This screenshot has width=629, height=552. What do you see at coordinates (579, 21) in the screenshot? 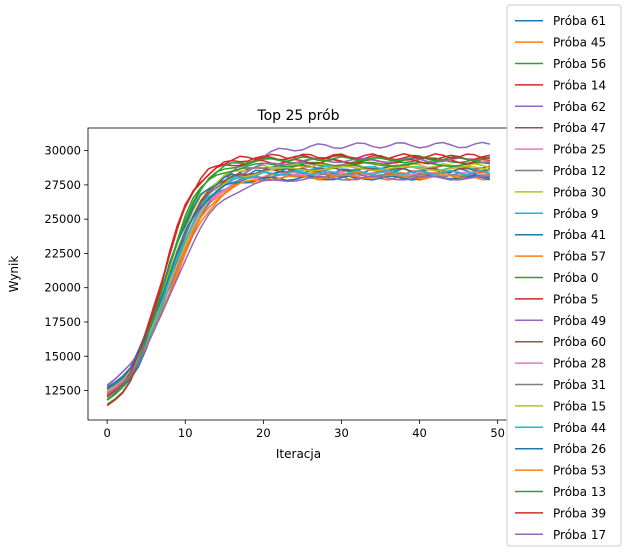
I see `legend-label: Próba 61` at bounding box center [579, 21].